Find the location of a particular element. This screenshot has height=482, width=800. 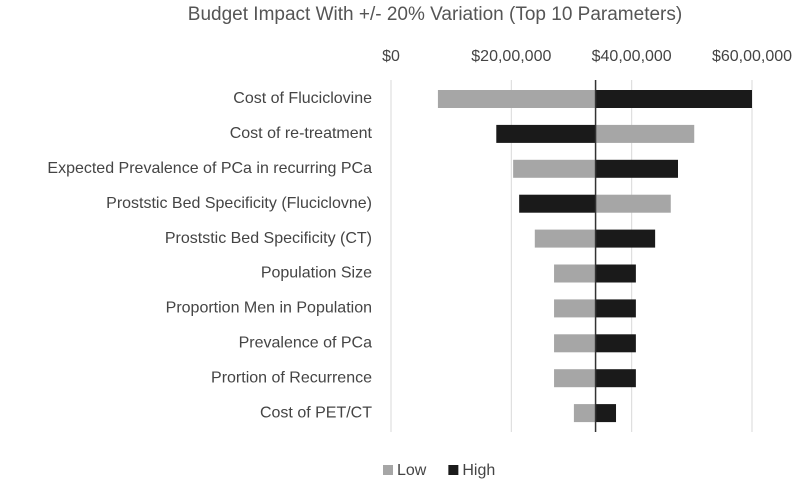

category-label: Proststic Bed Specificity (Fluciclovne) is located at coordinates (239, 203).